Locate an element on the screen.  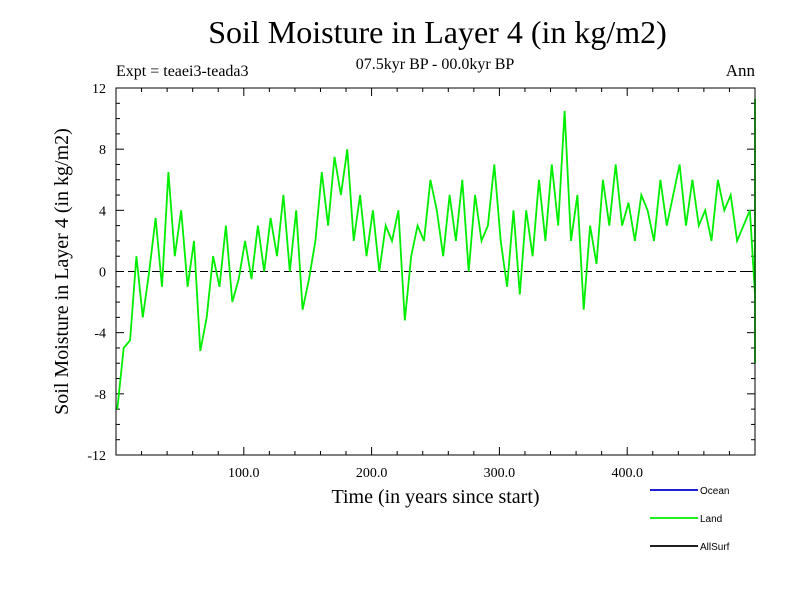
y-tick-label: 4 is located at coordinates (102, 211).